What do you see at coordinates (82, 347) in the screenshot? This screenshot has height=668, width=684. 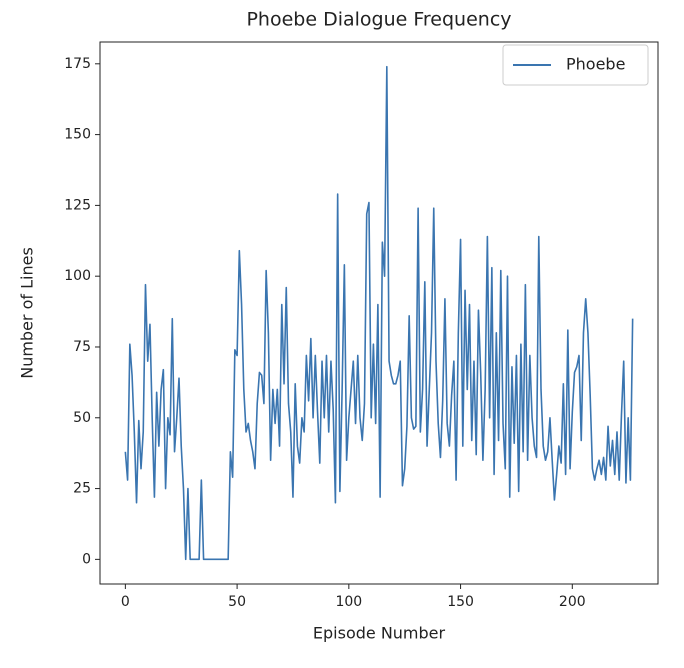 I see `y-tick-label: 75` at bounding box center [82, 347].